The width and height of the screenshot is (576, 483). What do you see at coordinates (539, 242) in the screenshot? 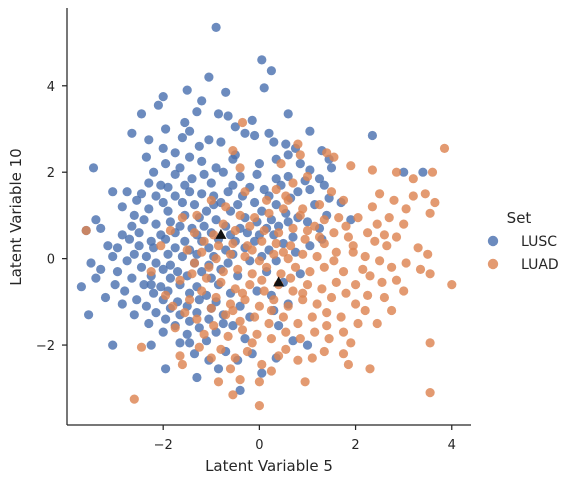
I see `legend-label-lusc: LUSC` at bounding box center [539, 242].